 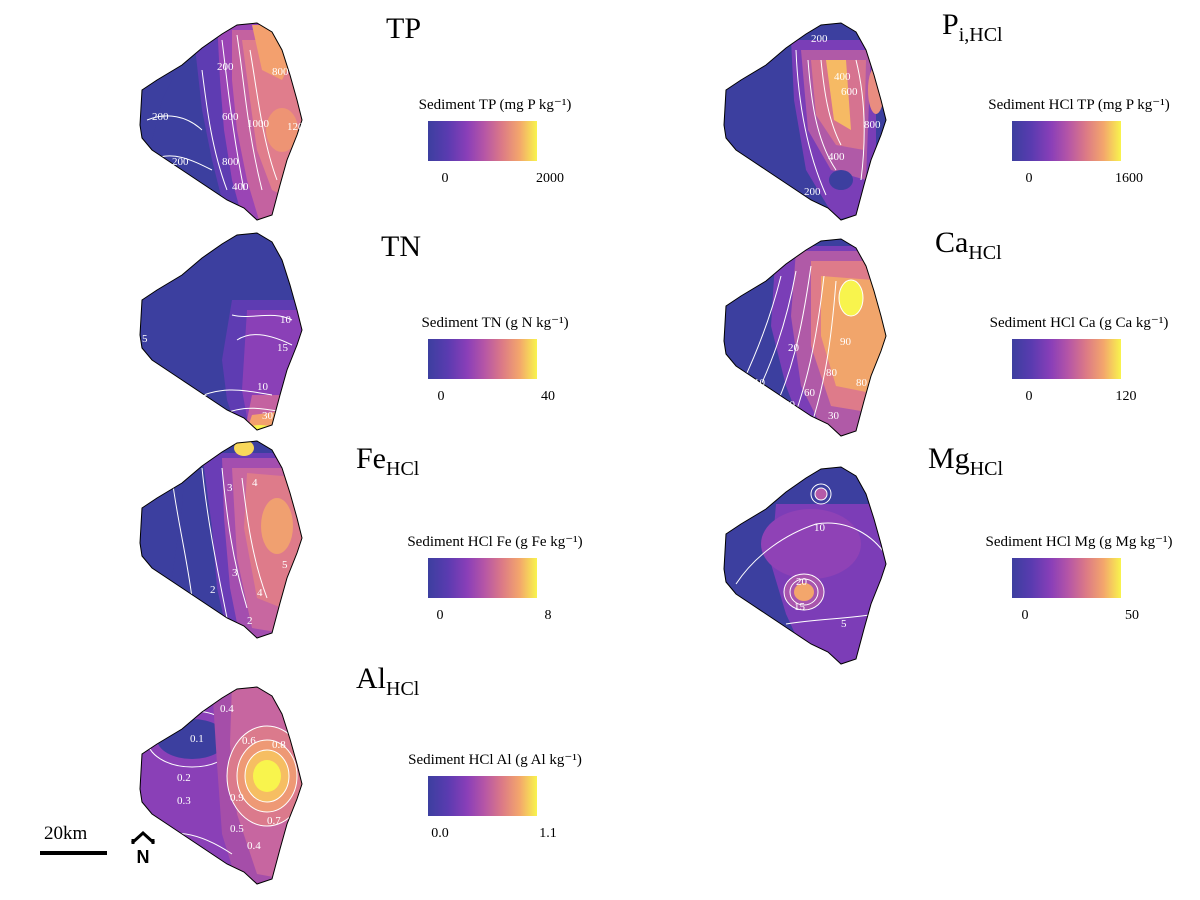 What do you see at coordinates (143, 855) in the screenshot?
I see `north-letter: N` at bounding box center [143, 855].